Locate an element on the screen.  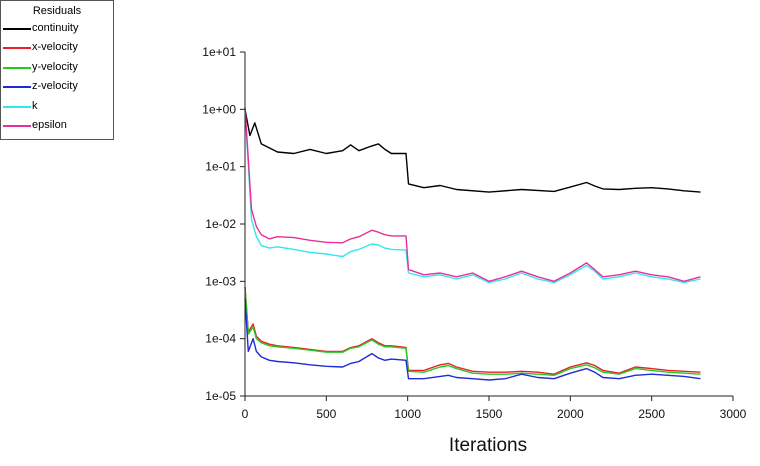
y-tick-label: 1e-02 is located at coordinates (220, 224).